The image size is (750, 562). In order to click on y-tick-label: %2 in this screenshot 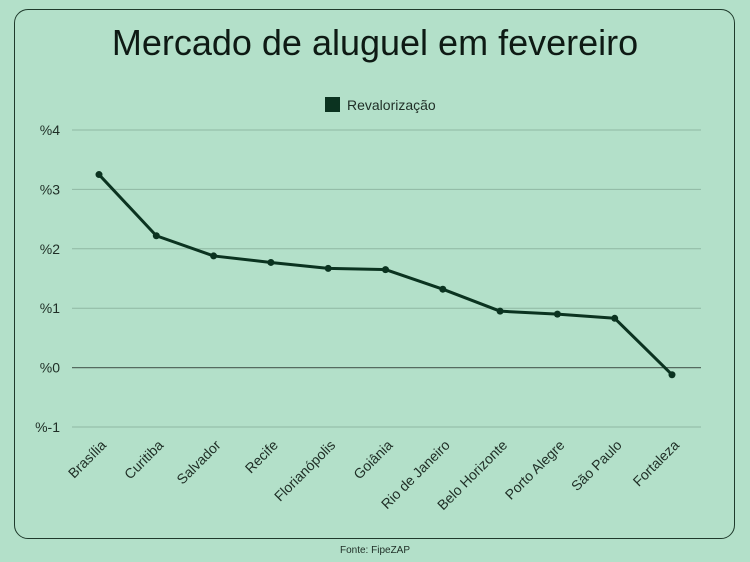, I will do `click(50, 249)`.